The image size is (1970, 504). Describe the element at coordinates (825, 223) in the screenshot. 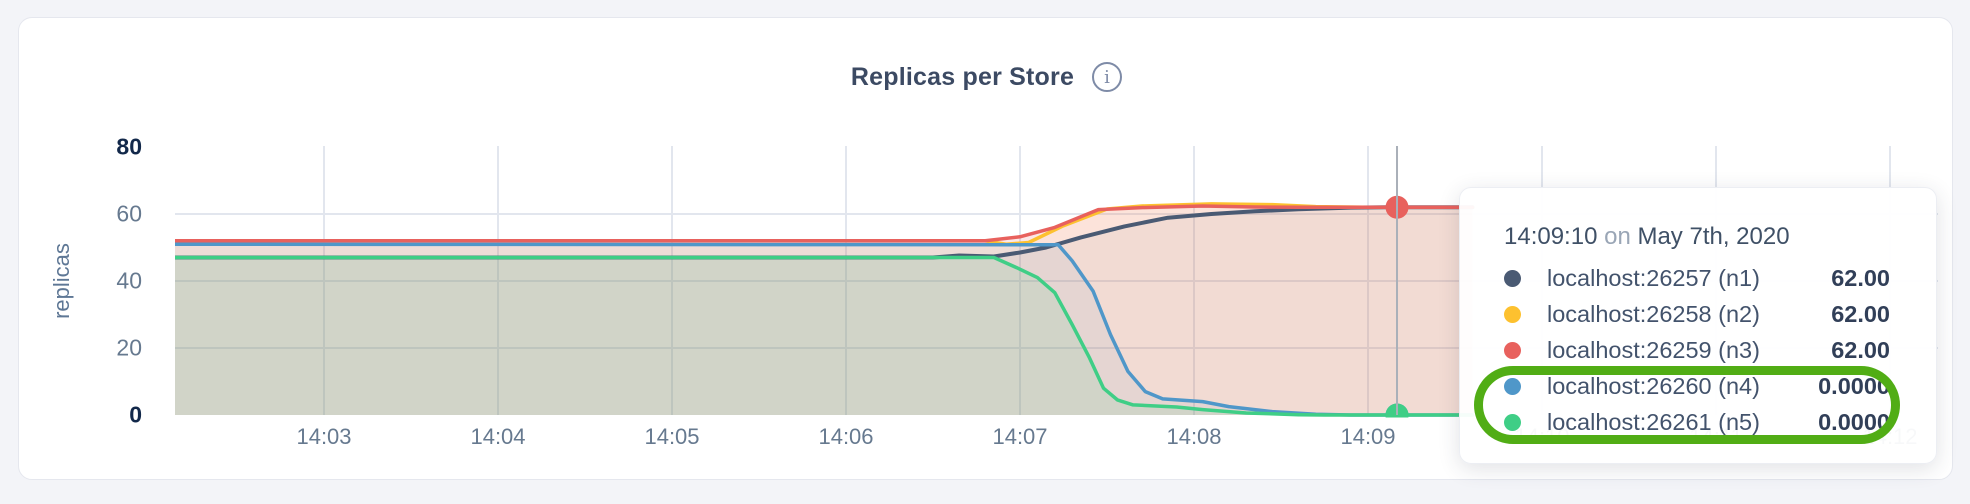

I see `series-line` at that location.